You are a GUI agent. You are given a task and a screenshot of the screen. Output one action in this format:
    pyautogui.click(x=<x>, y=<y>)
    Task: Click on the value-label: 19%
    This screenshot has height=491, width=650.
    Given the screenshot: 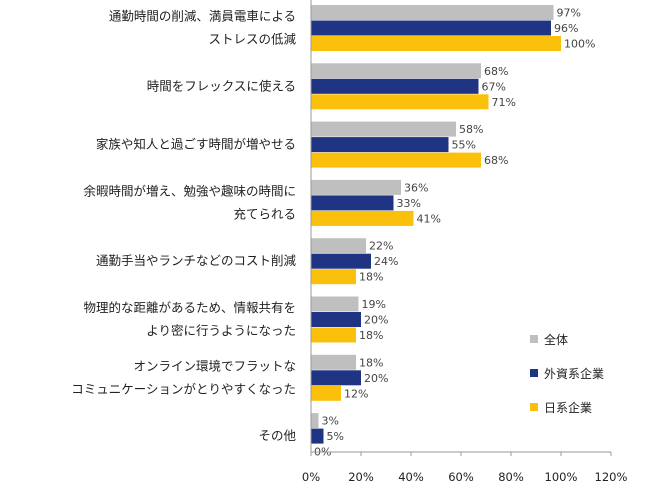 What is the action you would take?
    pyautogui.click(x=374, y=304)
    